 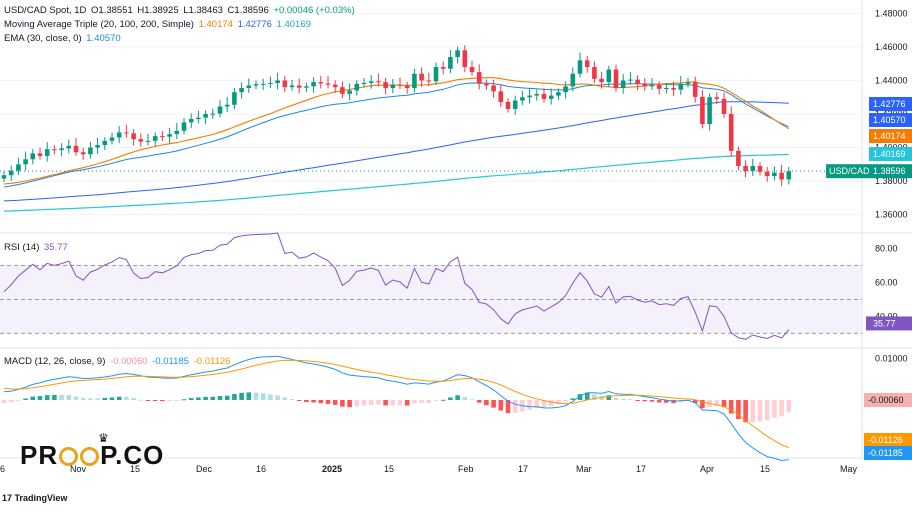 I want to click on ohlc-close: 1.38596, so click(x=251, y=10).